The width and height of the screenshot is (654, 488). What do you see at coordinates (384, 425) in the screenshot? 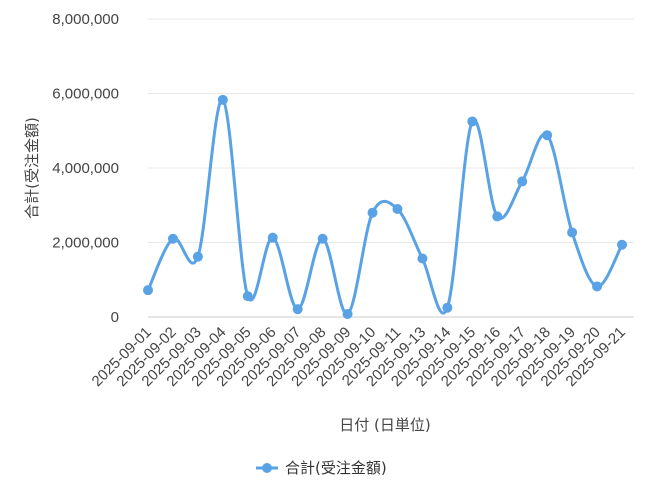
I see `x-axis-title: 日付 (日単位)` at bounding box center [384, 425].